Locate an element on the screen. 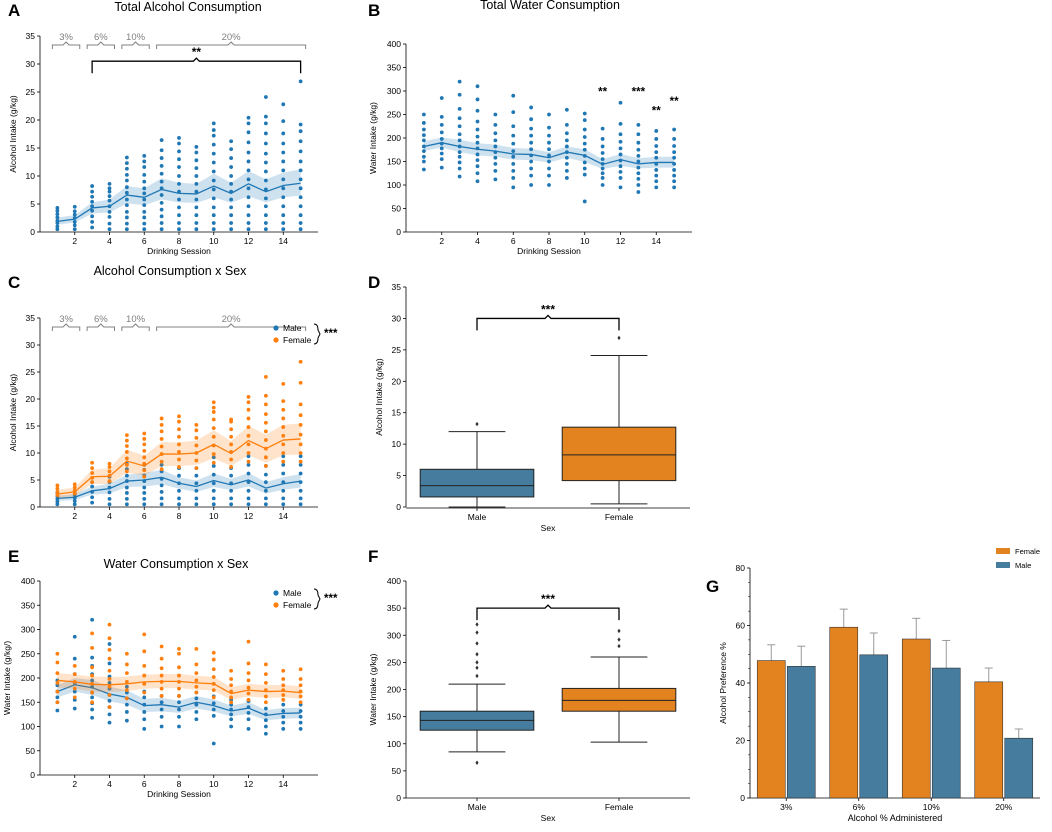  confidence-band is located at coordinates (179, 485).